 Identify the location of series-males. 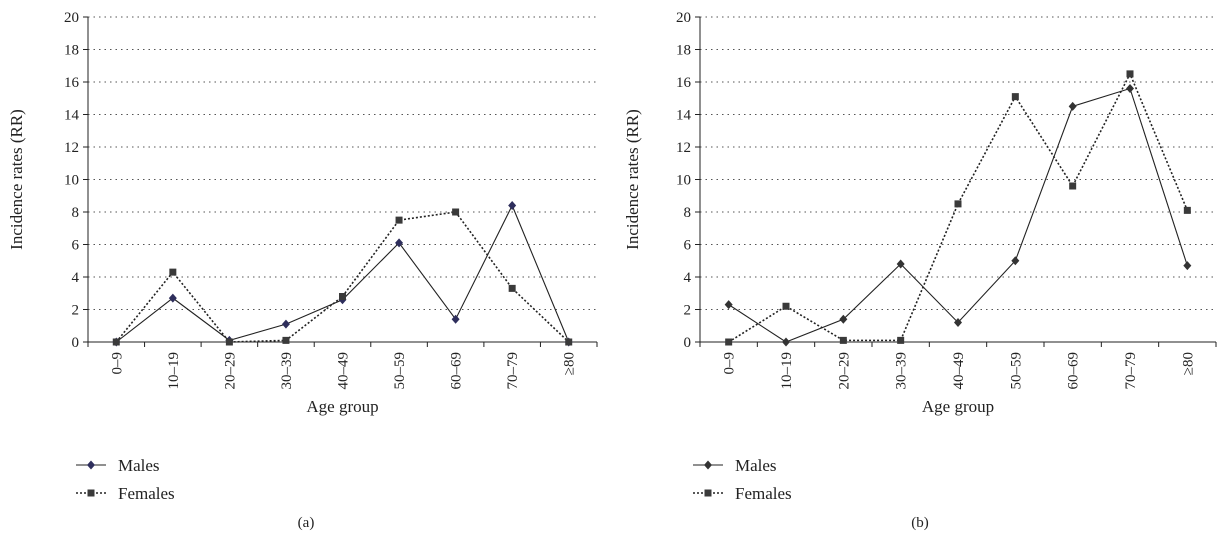
(342, 274).